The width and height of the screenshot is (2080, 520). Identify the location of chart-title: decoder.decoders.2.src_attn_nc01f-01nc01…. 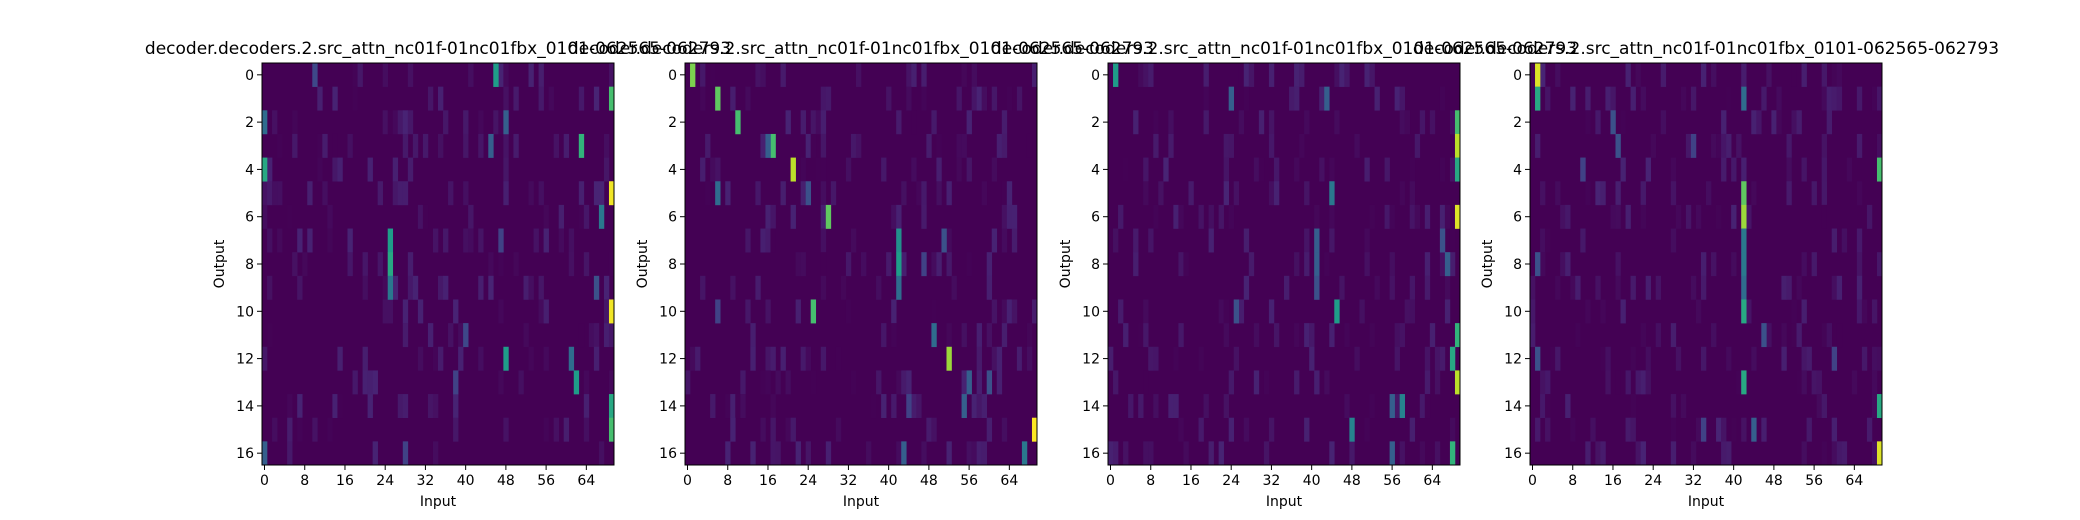
(438, 49).